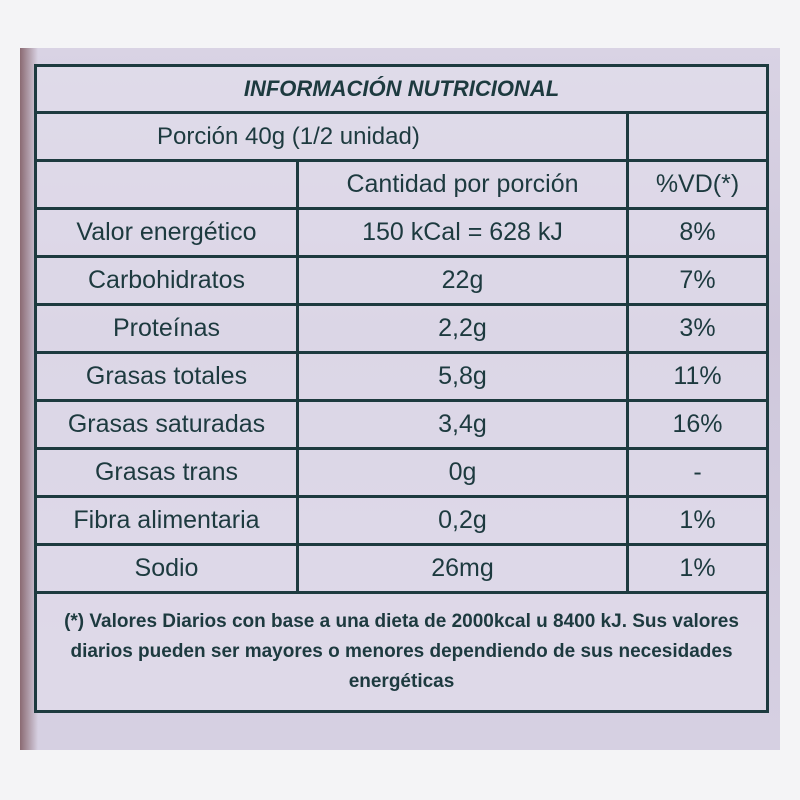 The image size is (800, 800). I want to click on table-row: Grasas trans 0g -, so click(401, 472).